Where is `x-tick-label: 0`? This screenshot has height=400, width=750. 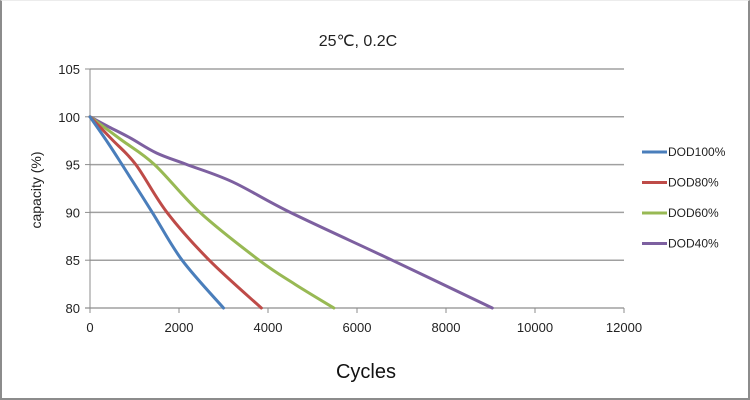
x-tick-label: 0 is located at coordinates (89, 327).